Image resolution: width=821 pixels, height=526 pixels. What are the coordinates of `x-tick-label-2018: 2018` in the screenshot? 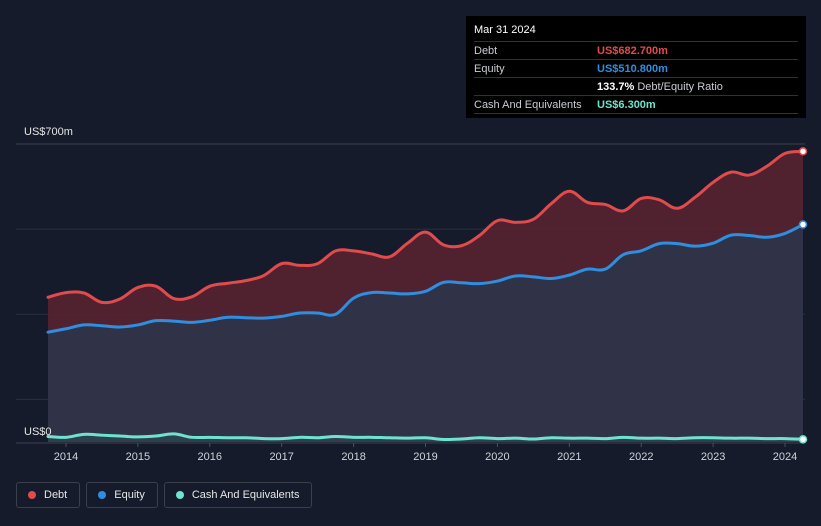 It's located at (353, 457).